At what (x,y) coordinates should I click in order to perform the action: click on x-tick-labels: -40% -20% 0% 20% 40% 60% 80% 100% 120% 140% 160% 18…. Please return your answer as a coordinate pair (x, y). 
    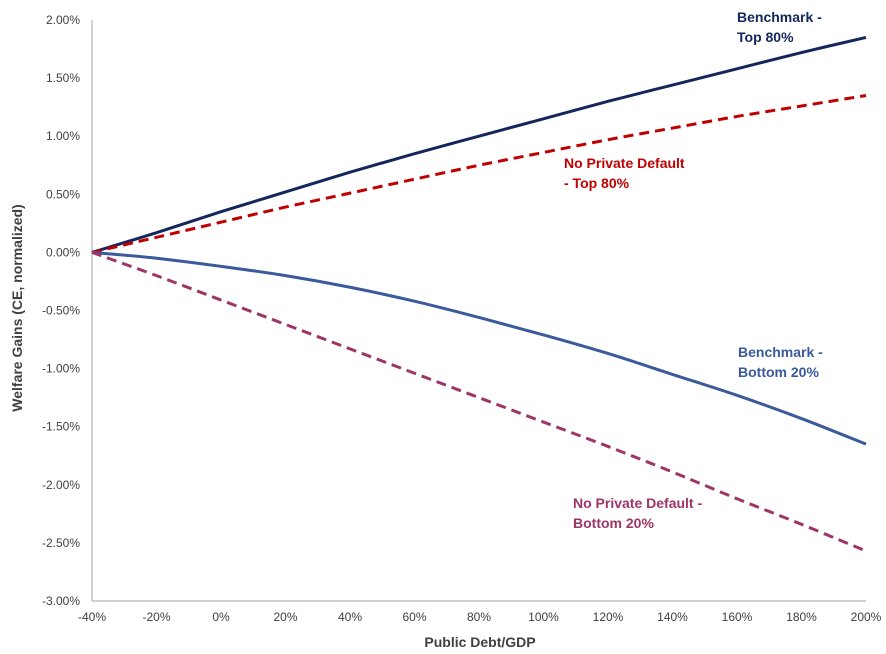
    Looking at the image, I should click on (480, 617).